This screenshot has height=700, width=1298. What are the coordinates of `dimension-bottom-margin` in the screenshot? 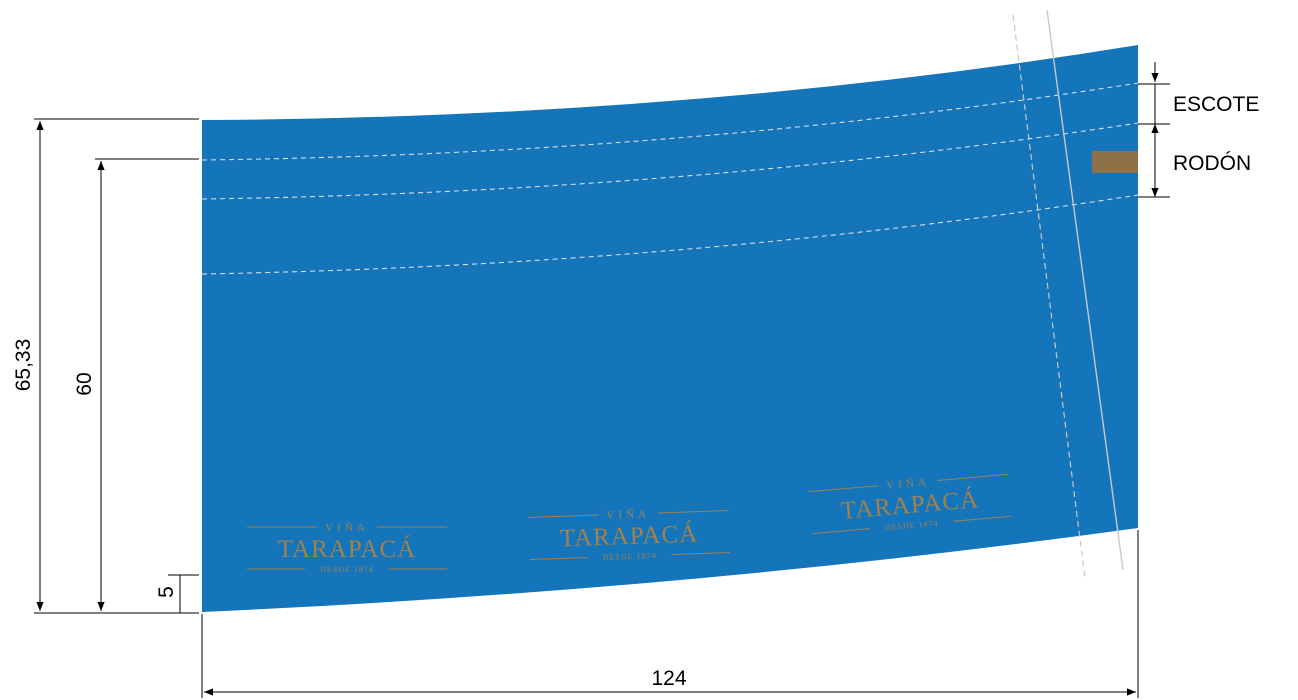 It's located at (183, 593).